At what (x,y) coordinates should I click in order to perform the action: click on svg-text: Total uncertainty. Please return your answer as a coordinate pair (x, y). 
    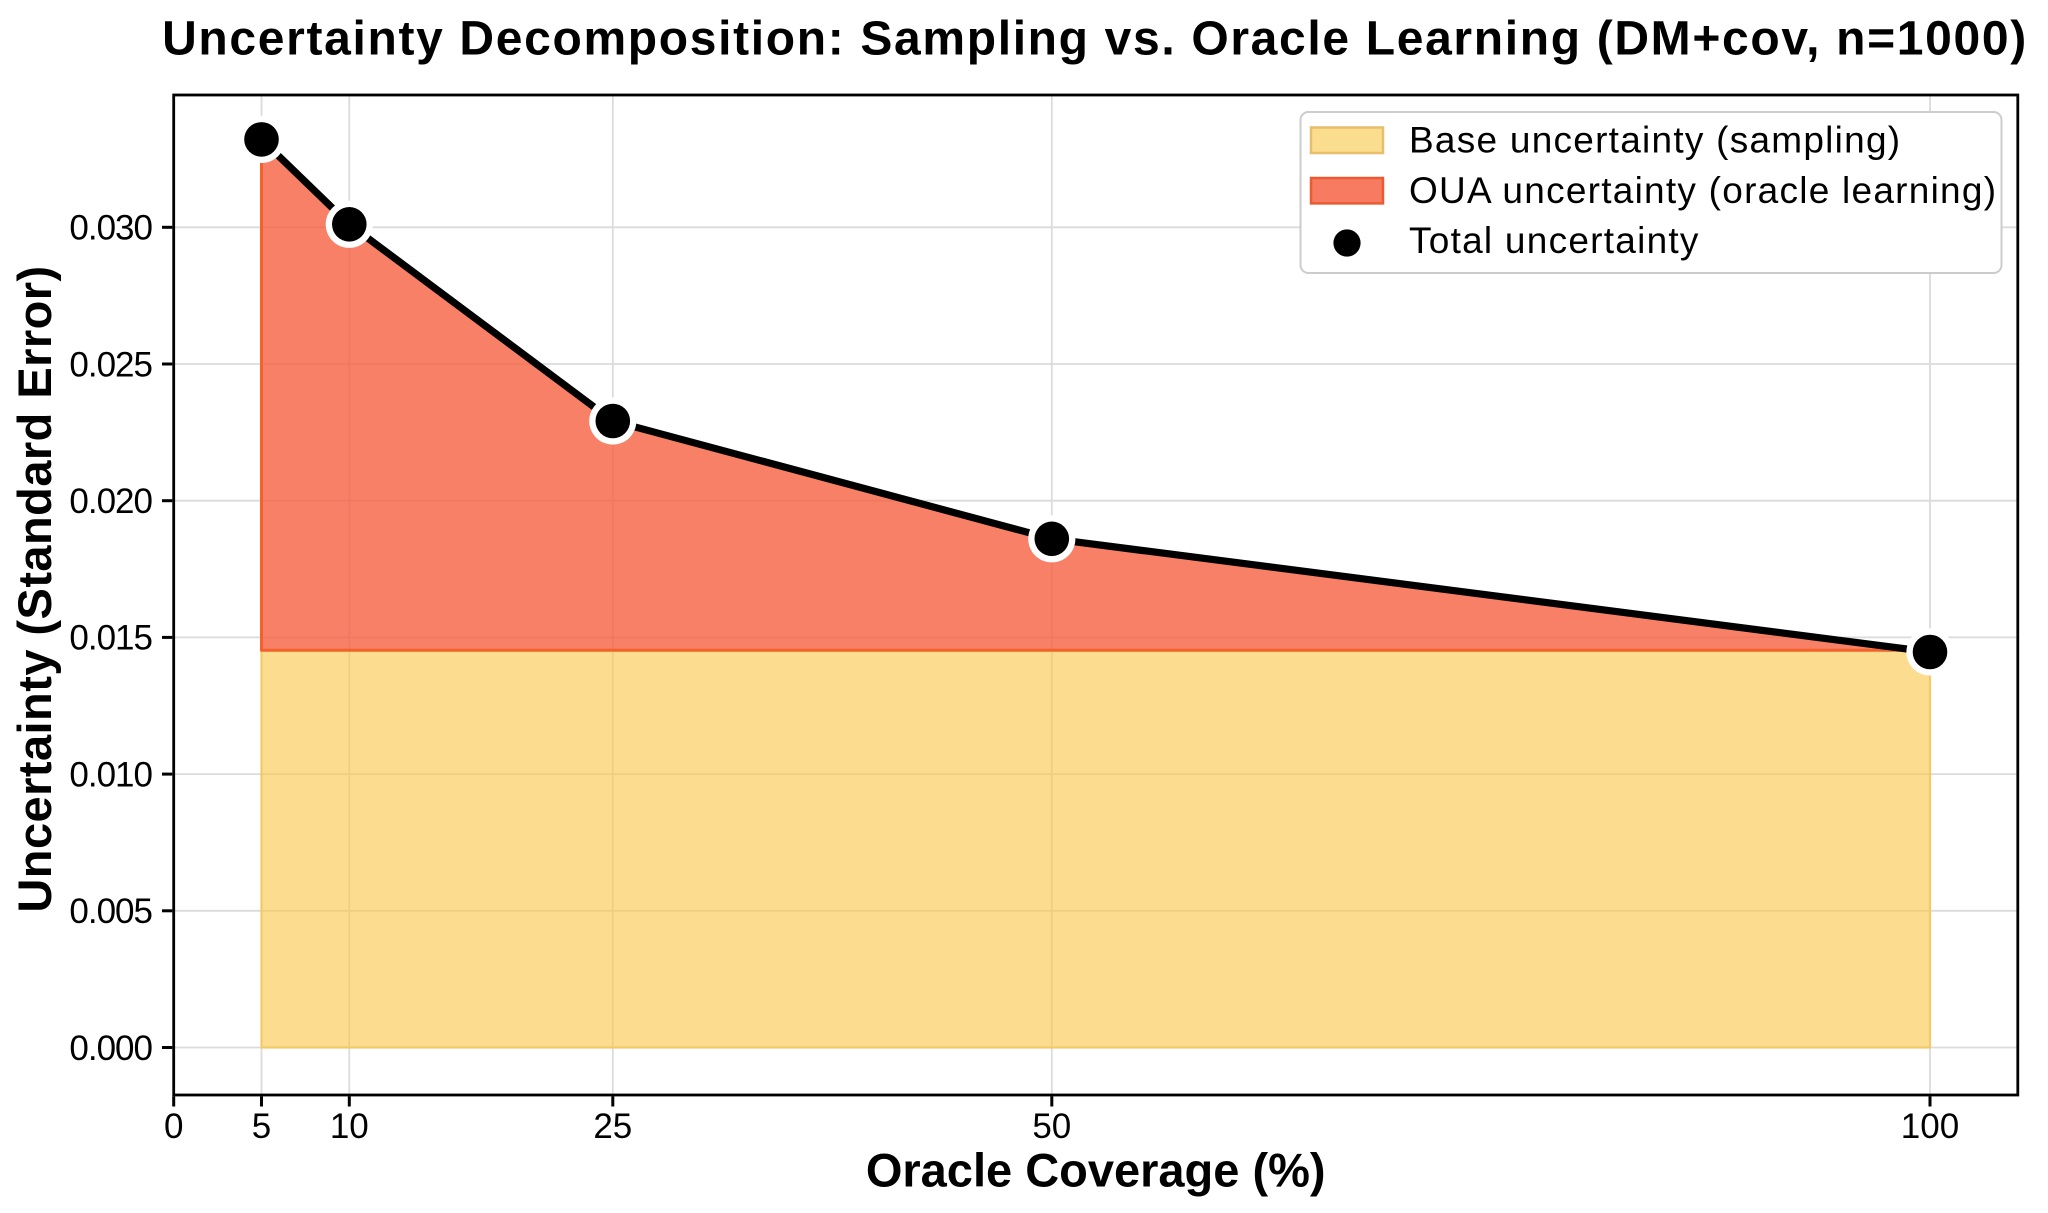
    Looking at the image, I should click on (1554, 240).